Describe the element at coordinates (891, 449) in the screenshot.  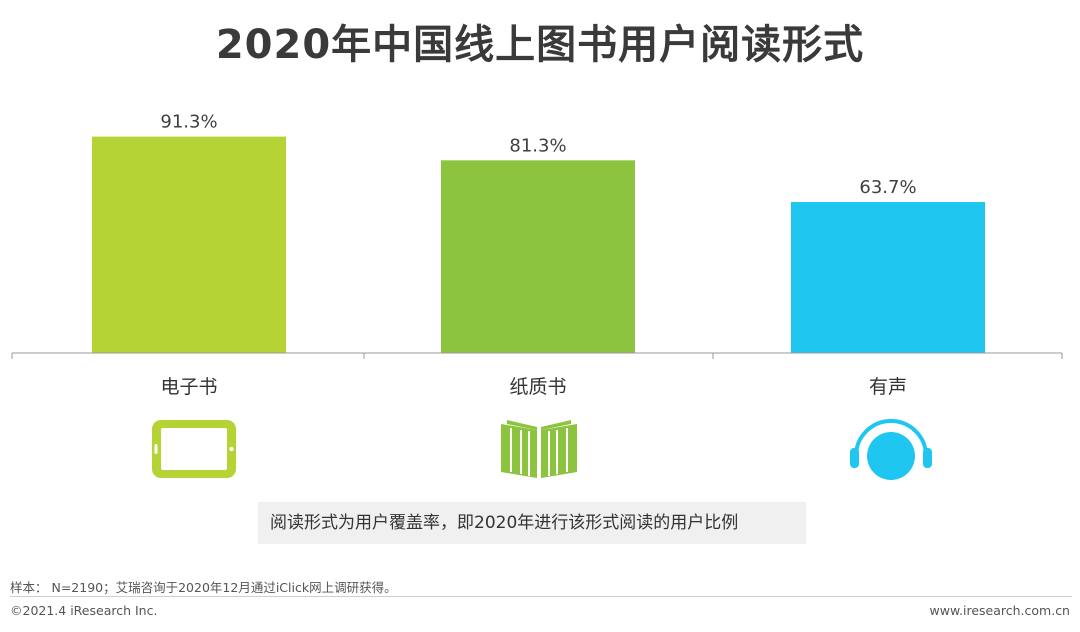
I see `headphones-icon` at that location.